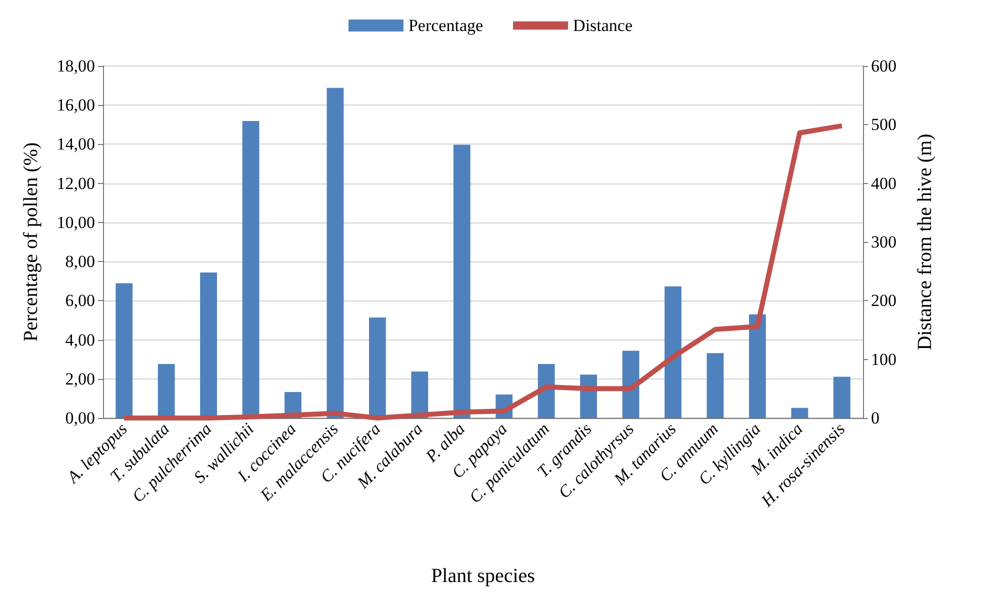 This screenshot has height=605, width=983. What do you see at coordinates (883, 124) in the screenshot?
I see `y2-tick-label: 500` at bounding box center [883, 124].